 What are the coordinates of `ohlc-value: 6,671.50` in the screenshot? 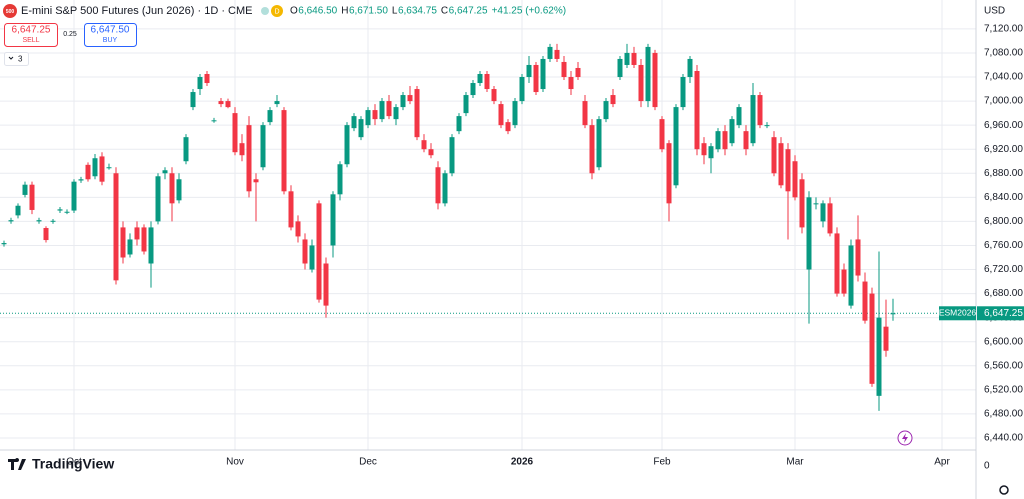 It's located at (368, 11).